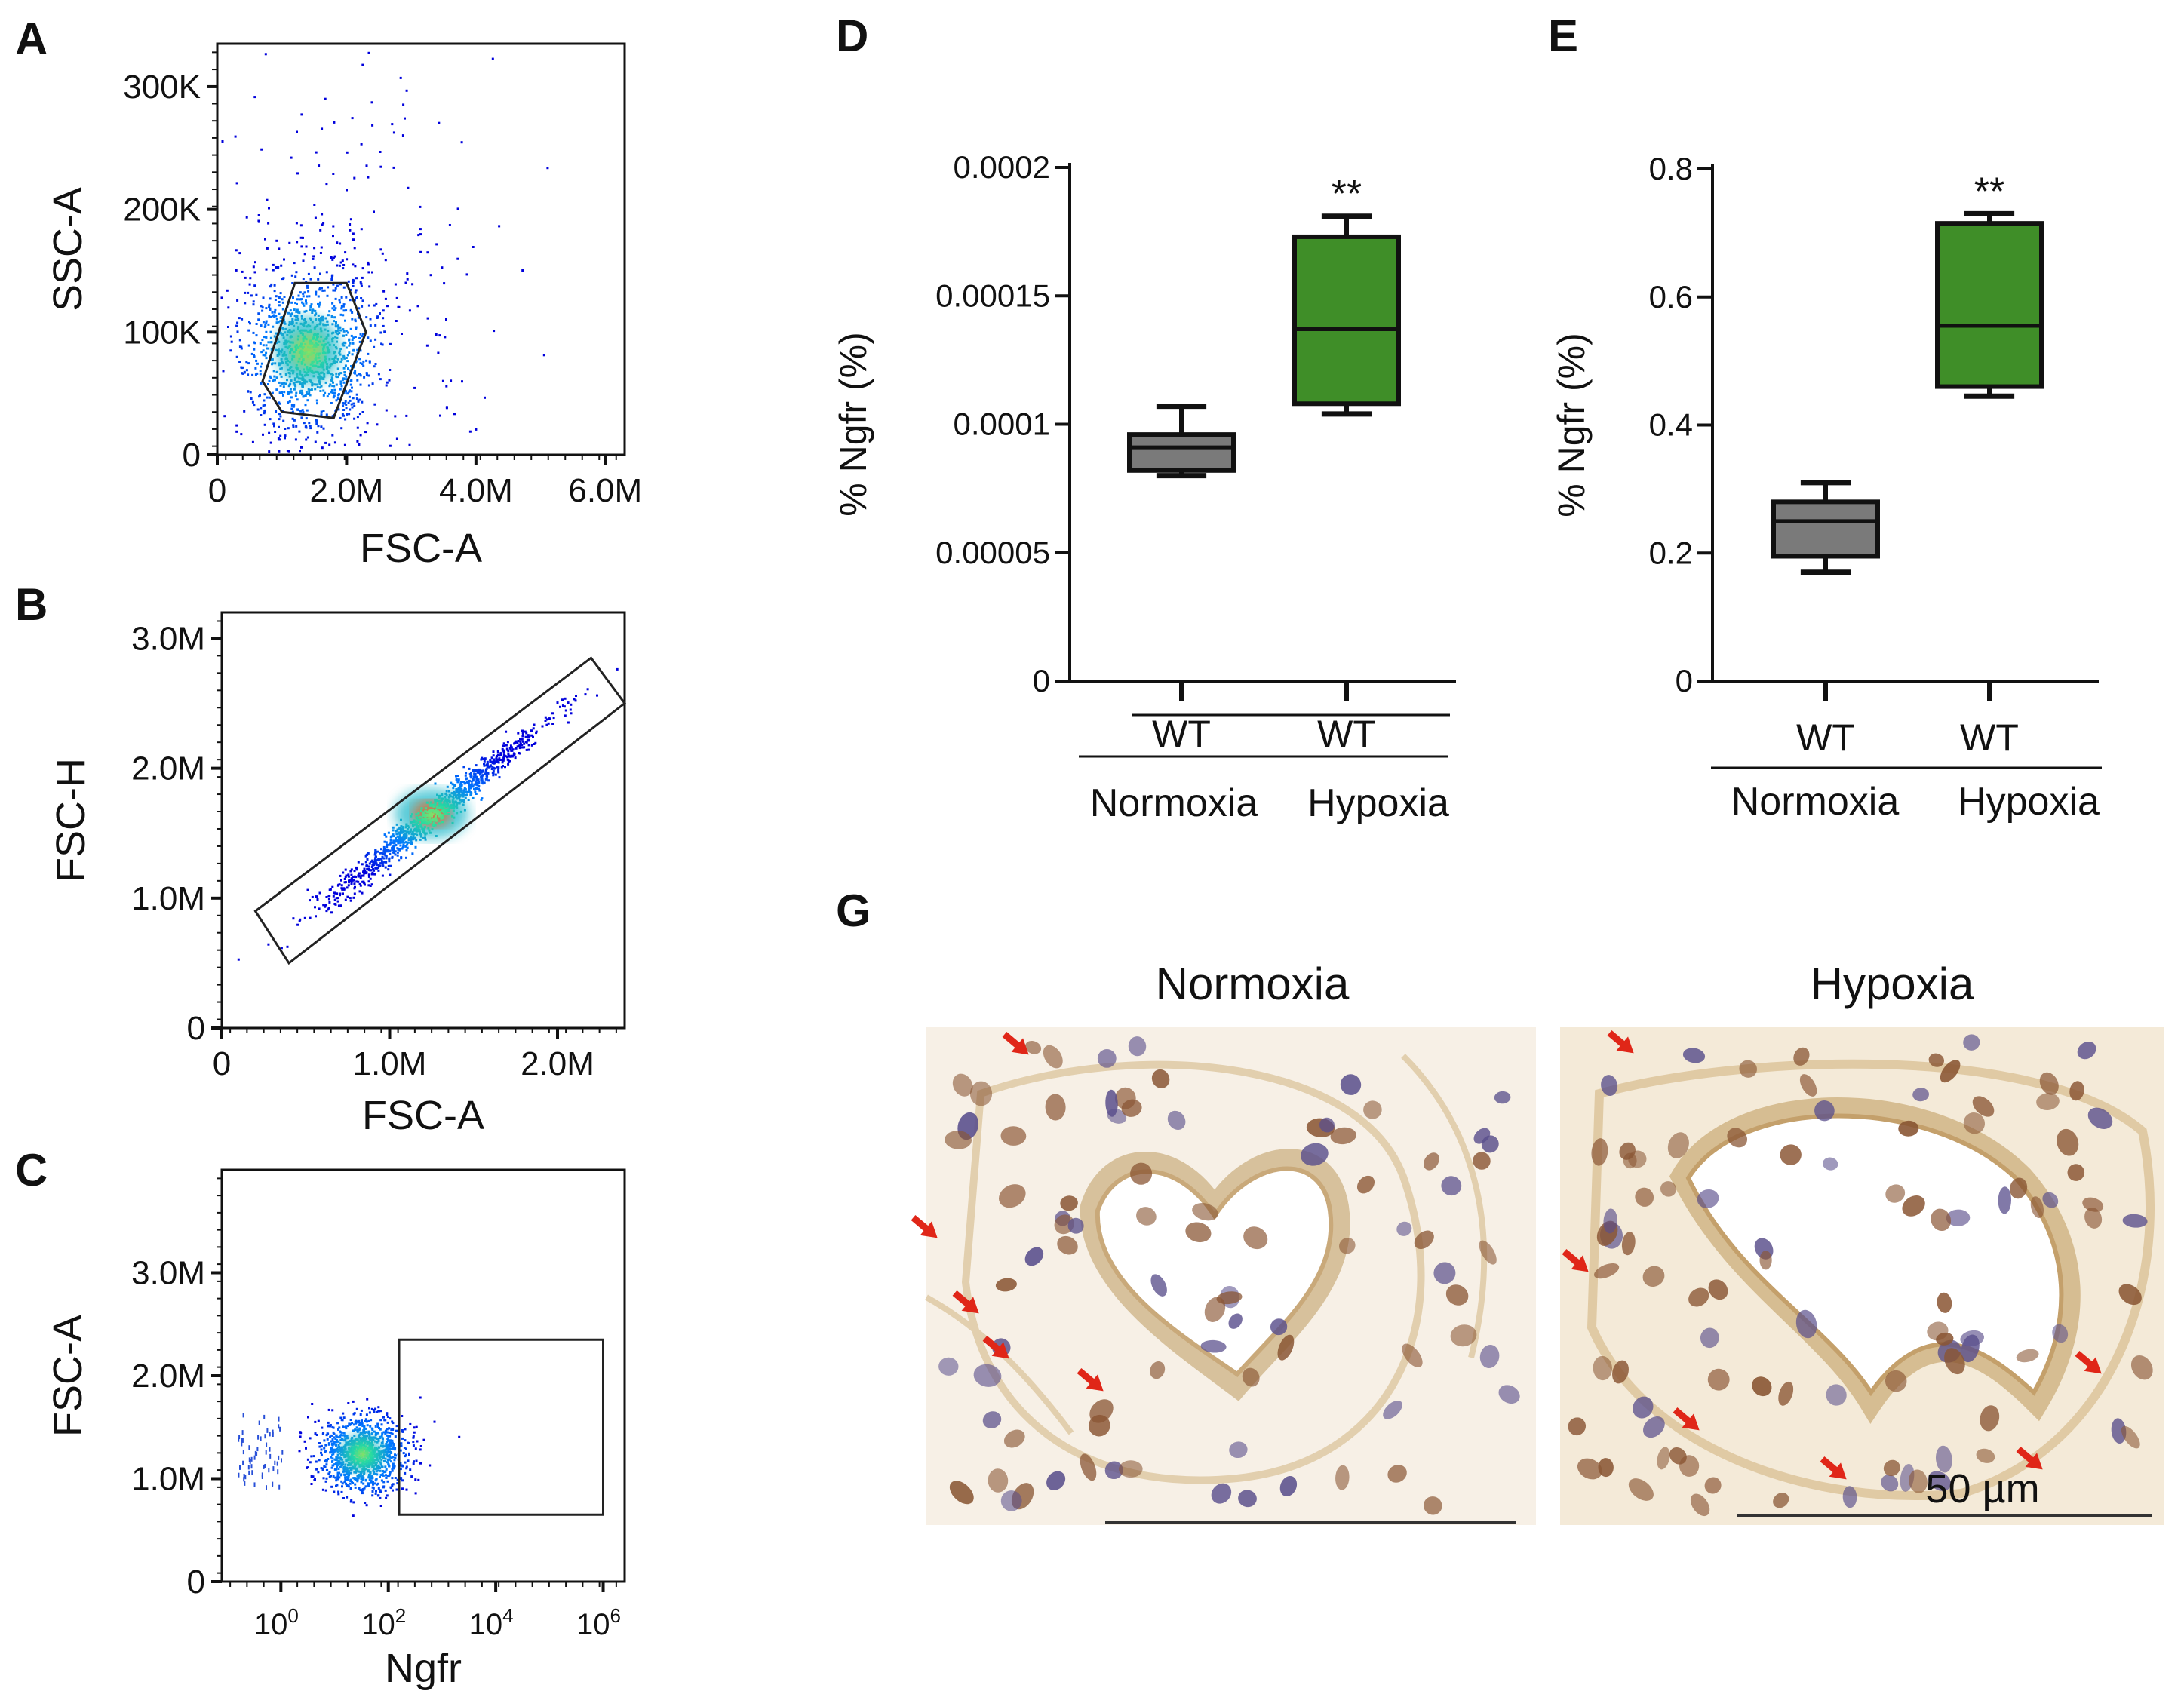 Image resolution: width=2184 pixels, height=1697 pixels. I want to click on y-tick-label: 0.4, so click(1671, 425).